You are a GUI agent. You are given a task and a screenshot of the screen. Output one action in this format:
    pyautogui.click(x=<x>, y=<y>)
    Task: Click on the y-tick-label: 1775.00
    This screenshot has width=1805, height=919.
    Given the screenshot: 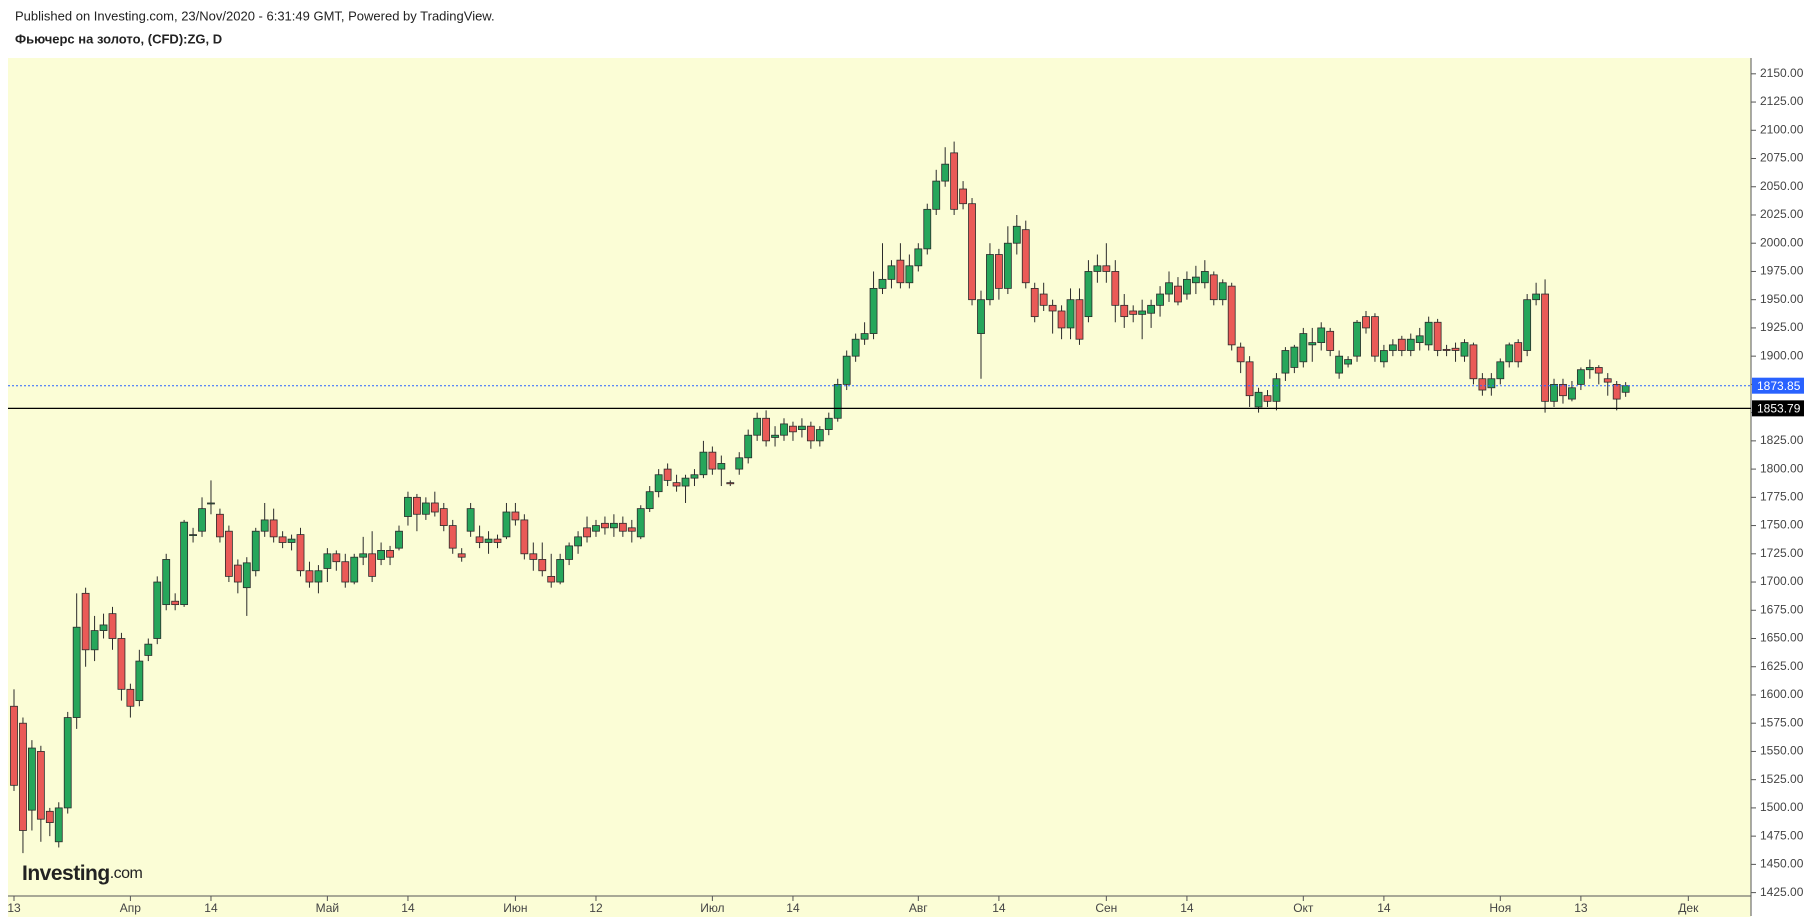 What is the action you would take?
    pyautogui.click(x=1782, y=497)
    